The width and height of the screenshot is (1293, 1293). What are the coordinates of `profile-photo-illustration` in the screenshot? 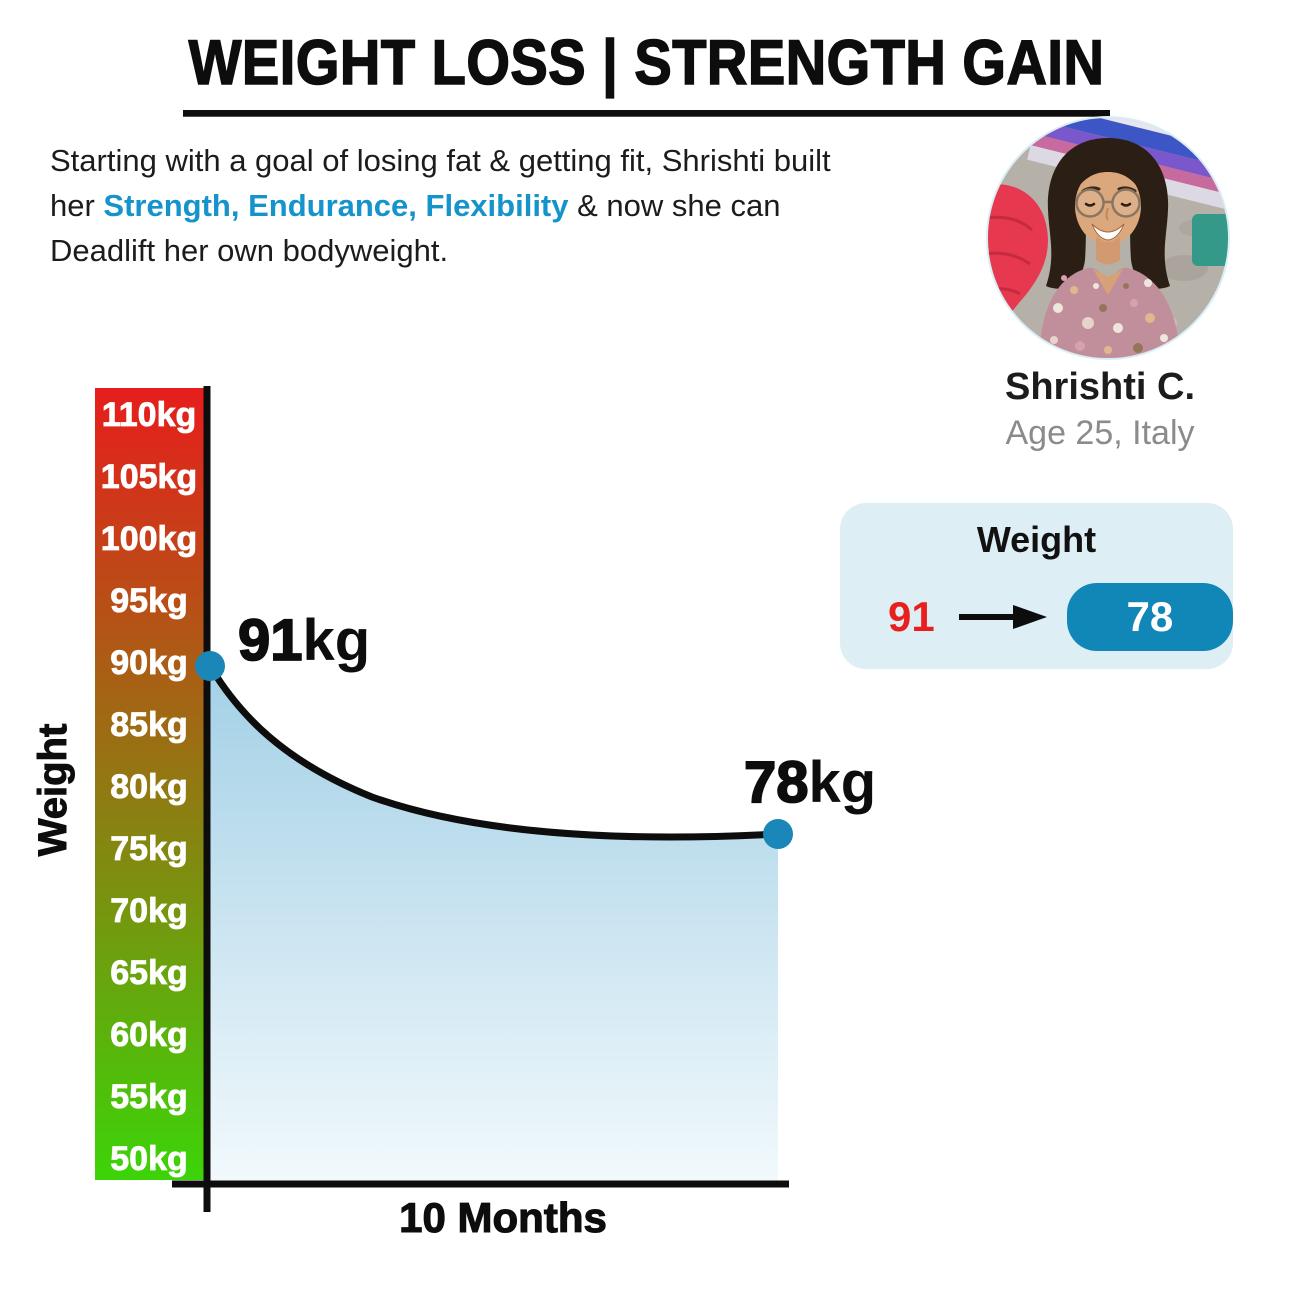 It's located at (1108, 238).